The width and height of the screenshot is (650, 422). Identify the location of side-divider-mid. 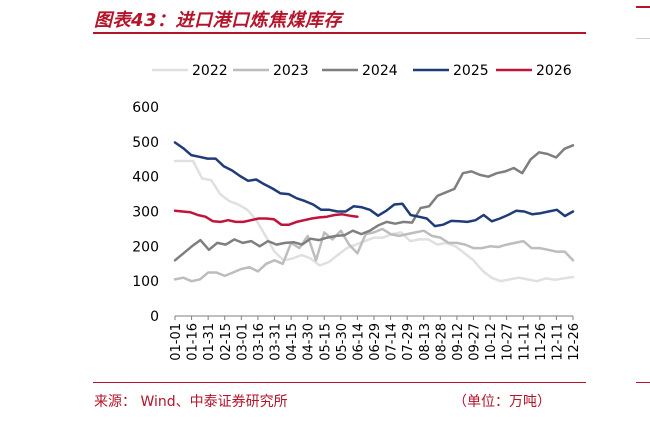
(643, 38).